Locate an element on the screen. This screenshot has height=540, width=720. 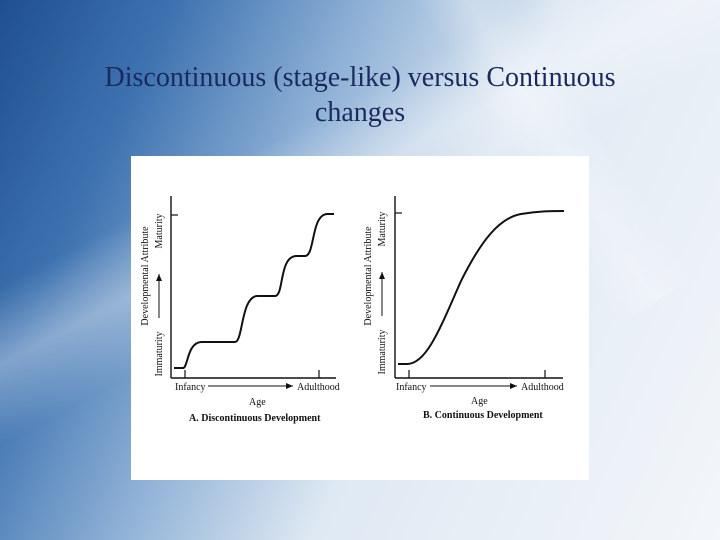
panel-b-y-axis-label: Developmental Attribute is located at coordinates (368, 276).